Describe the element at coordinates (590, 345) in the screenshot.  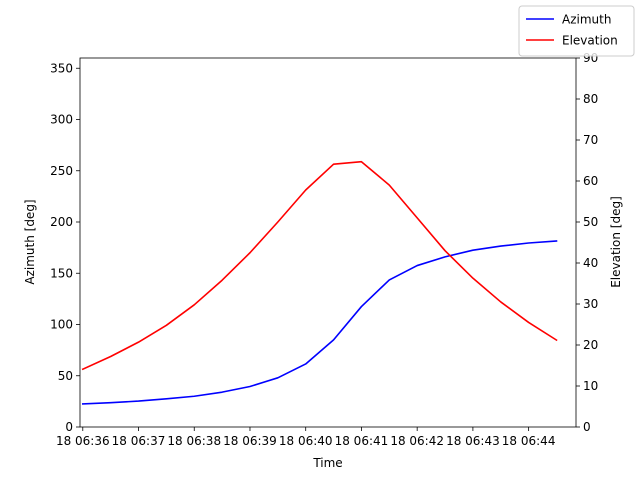
I see `y-right-tick-label: 20` at that location.